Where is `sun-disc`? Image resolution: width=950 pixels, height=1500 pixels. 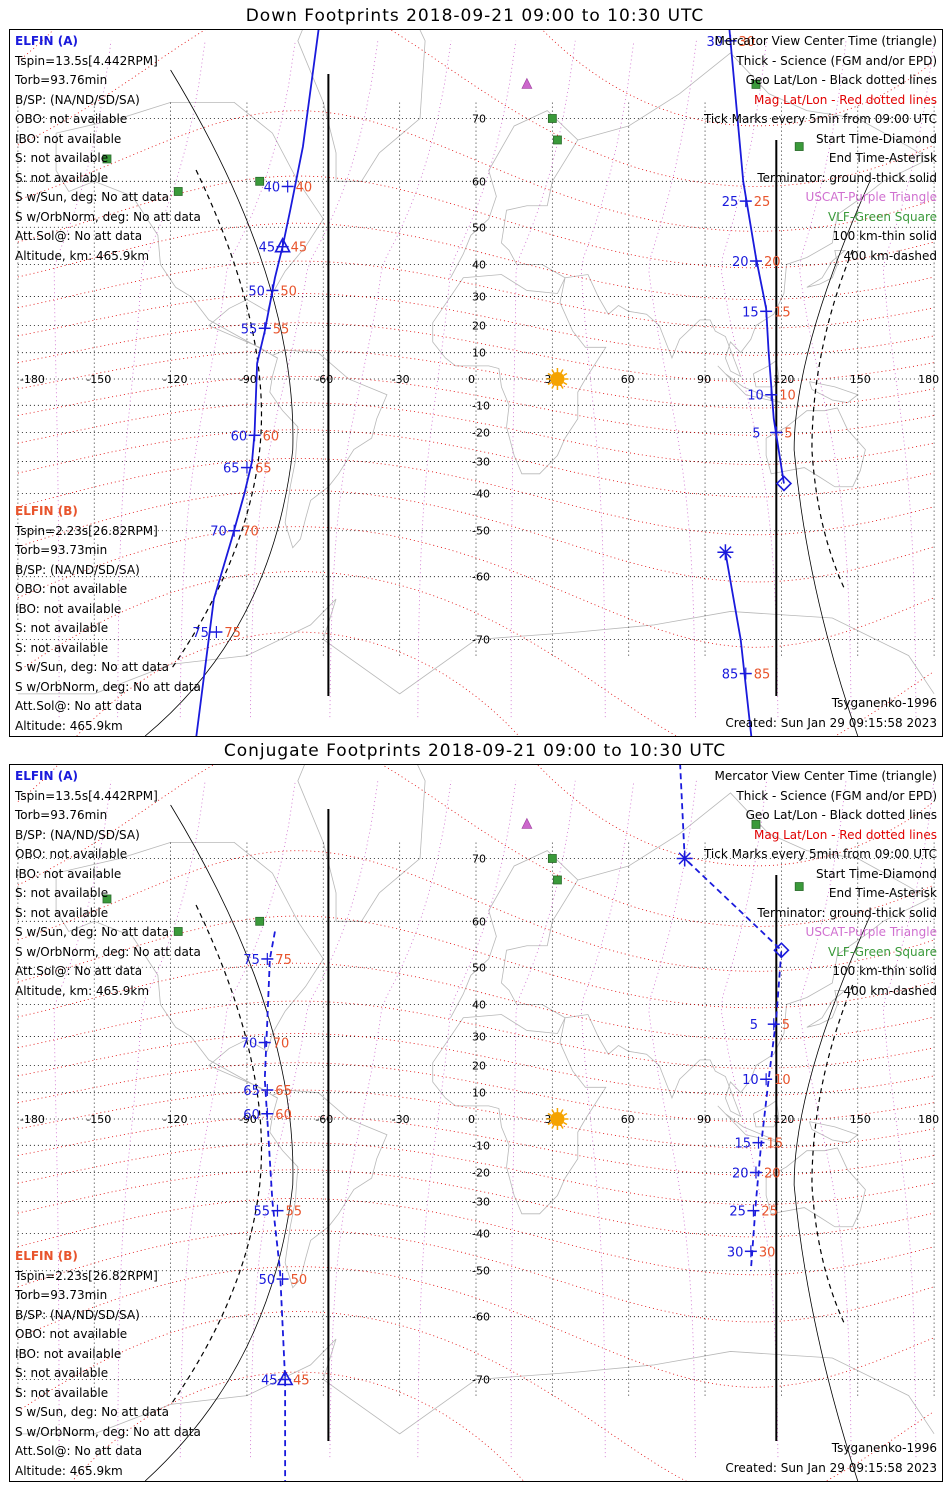 sun-disc is located at coordinates (557, 379).